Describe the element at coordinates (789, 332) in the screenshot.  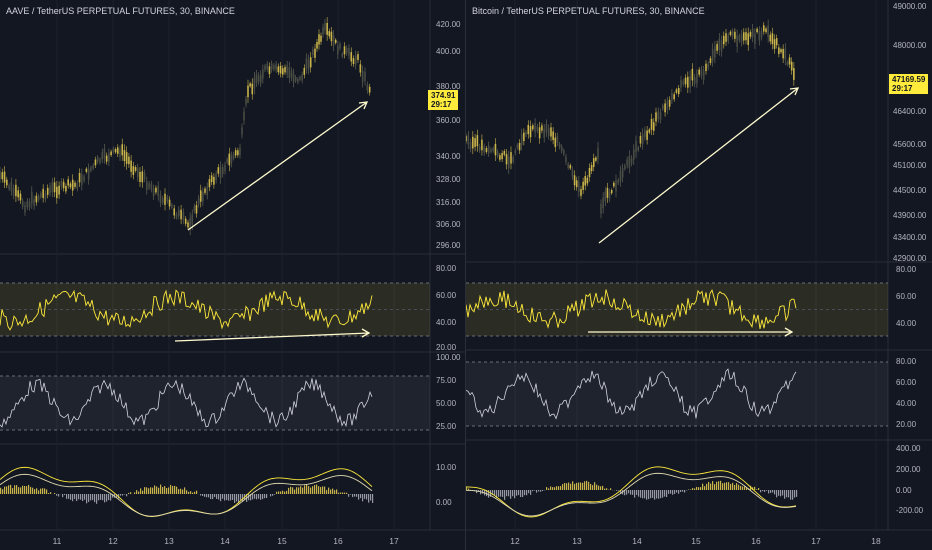
I see `rsi-trend-arrowhead` at that location.